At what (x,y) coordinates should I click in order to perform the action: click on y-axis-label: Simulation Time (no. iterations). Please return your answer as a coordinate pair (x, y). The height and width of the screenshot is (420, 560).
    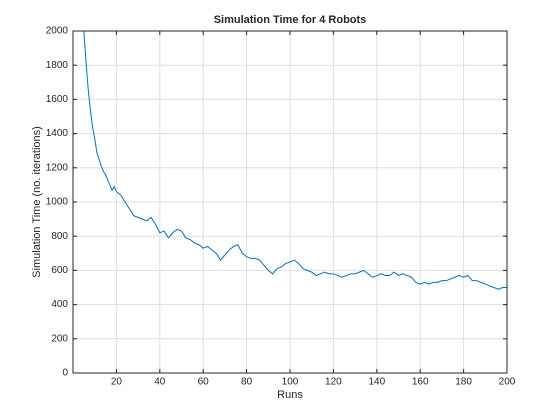
    Looking at the image, I should click on (37, 202).